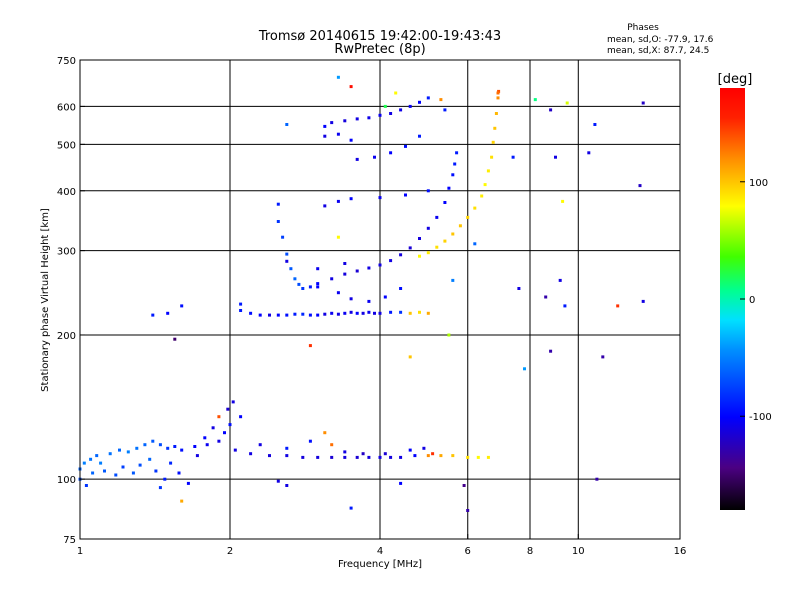 Image resolution: width=800 pixels, height=600 pixels. I want to click on y-tick-label: 500, so click(66, 145).